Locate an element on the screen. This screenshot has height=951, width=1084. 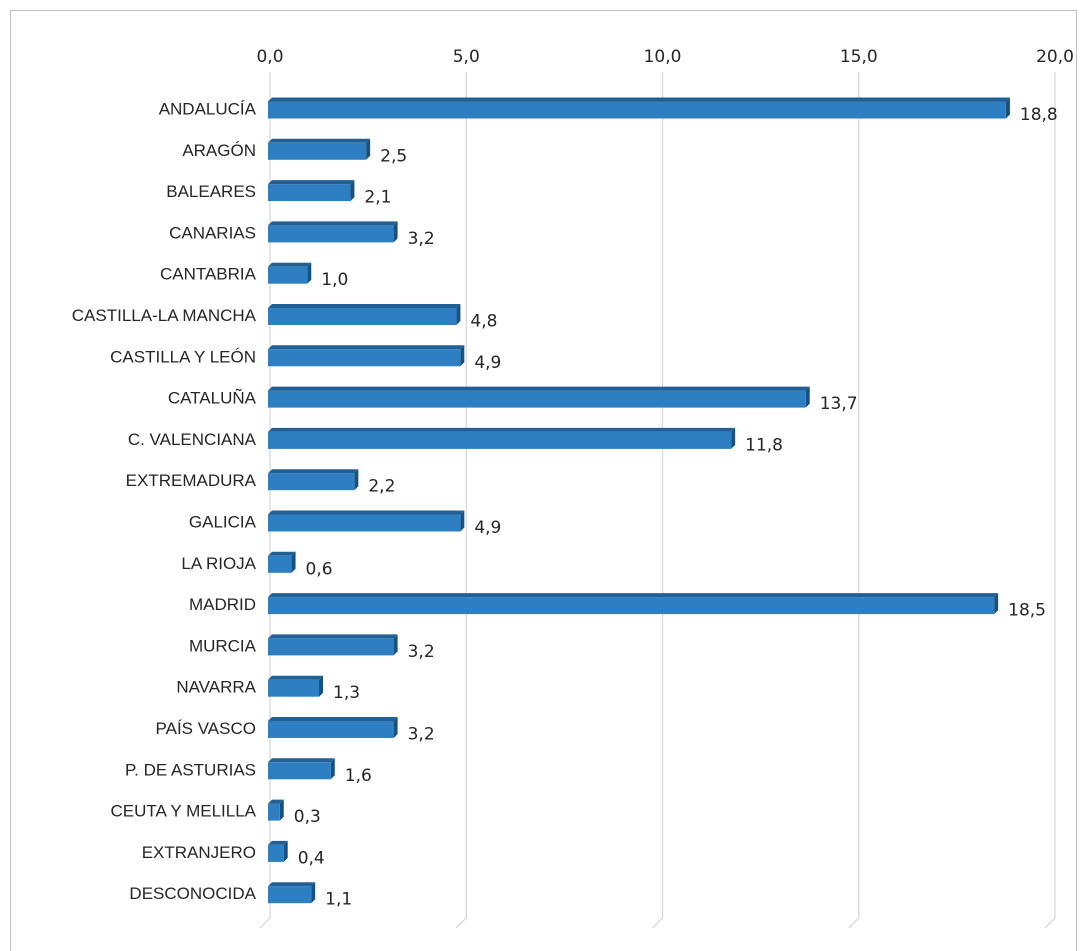
y-tick-label: PAÍS VASCO is located at coordinates (206, 728).